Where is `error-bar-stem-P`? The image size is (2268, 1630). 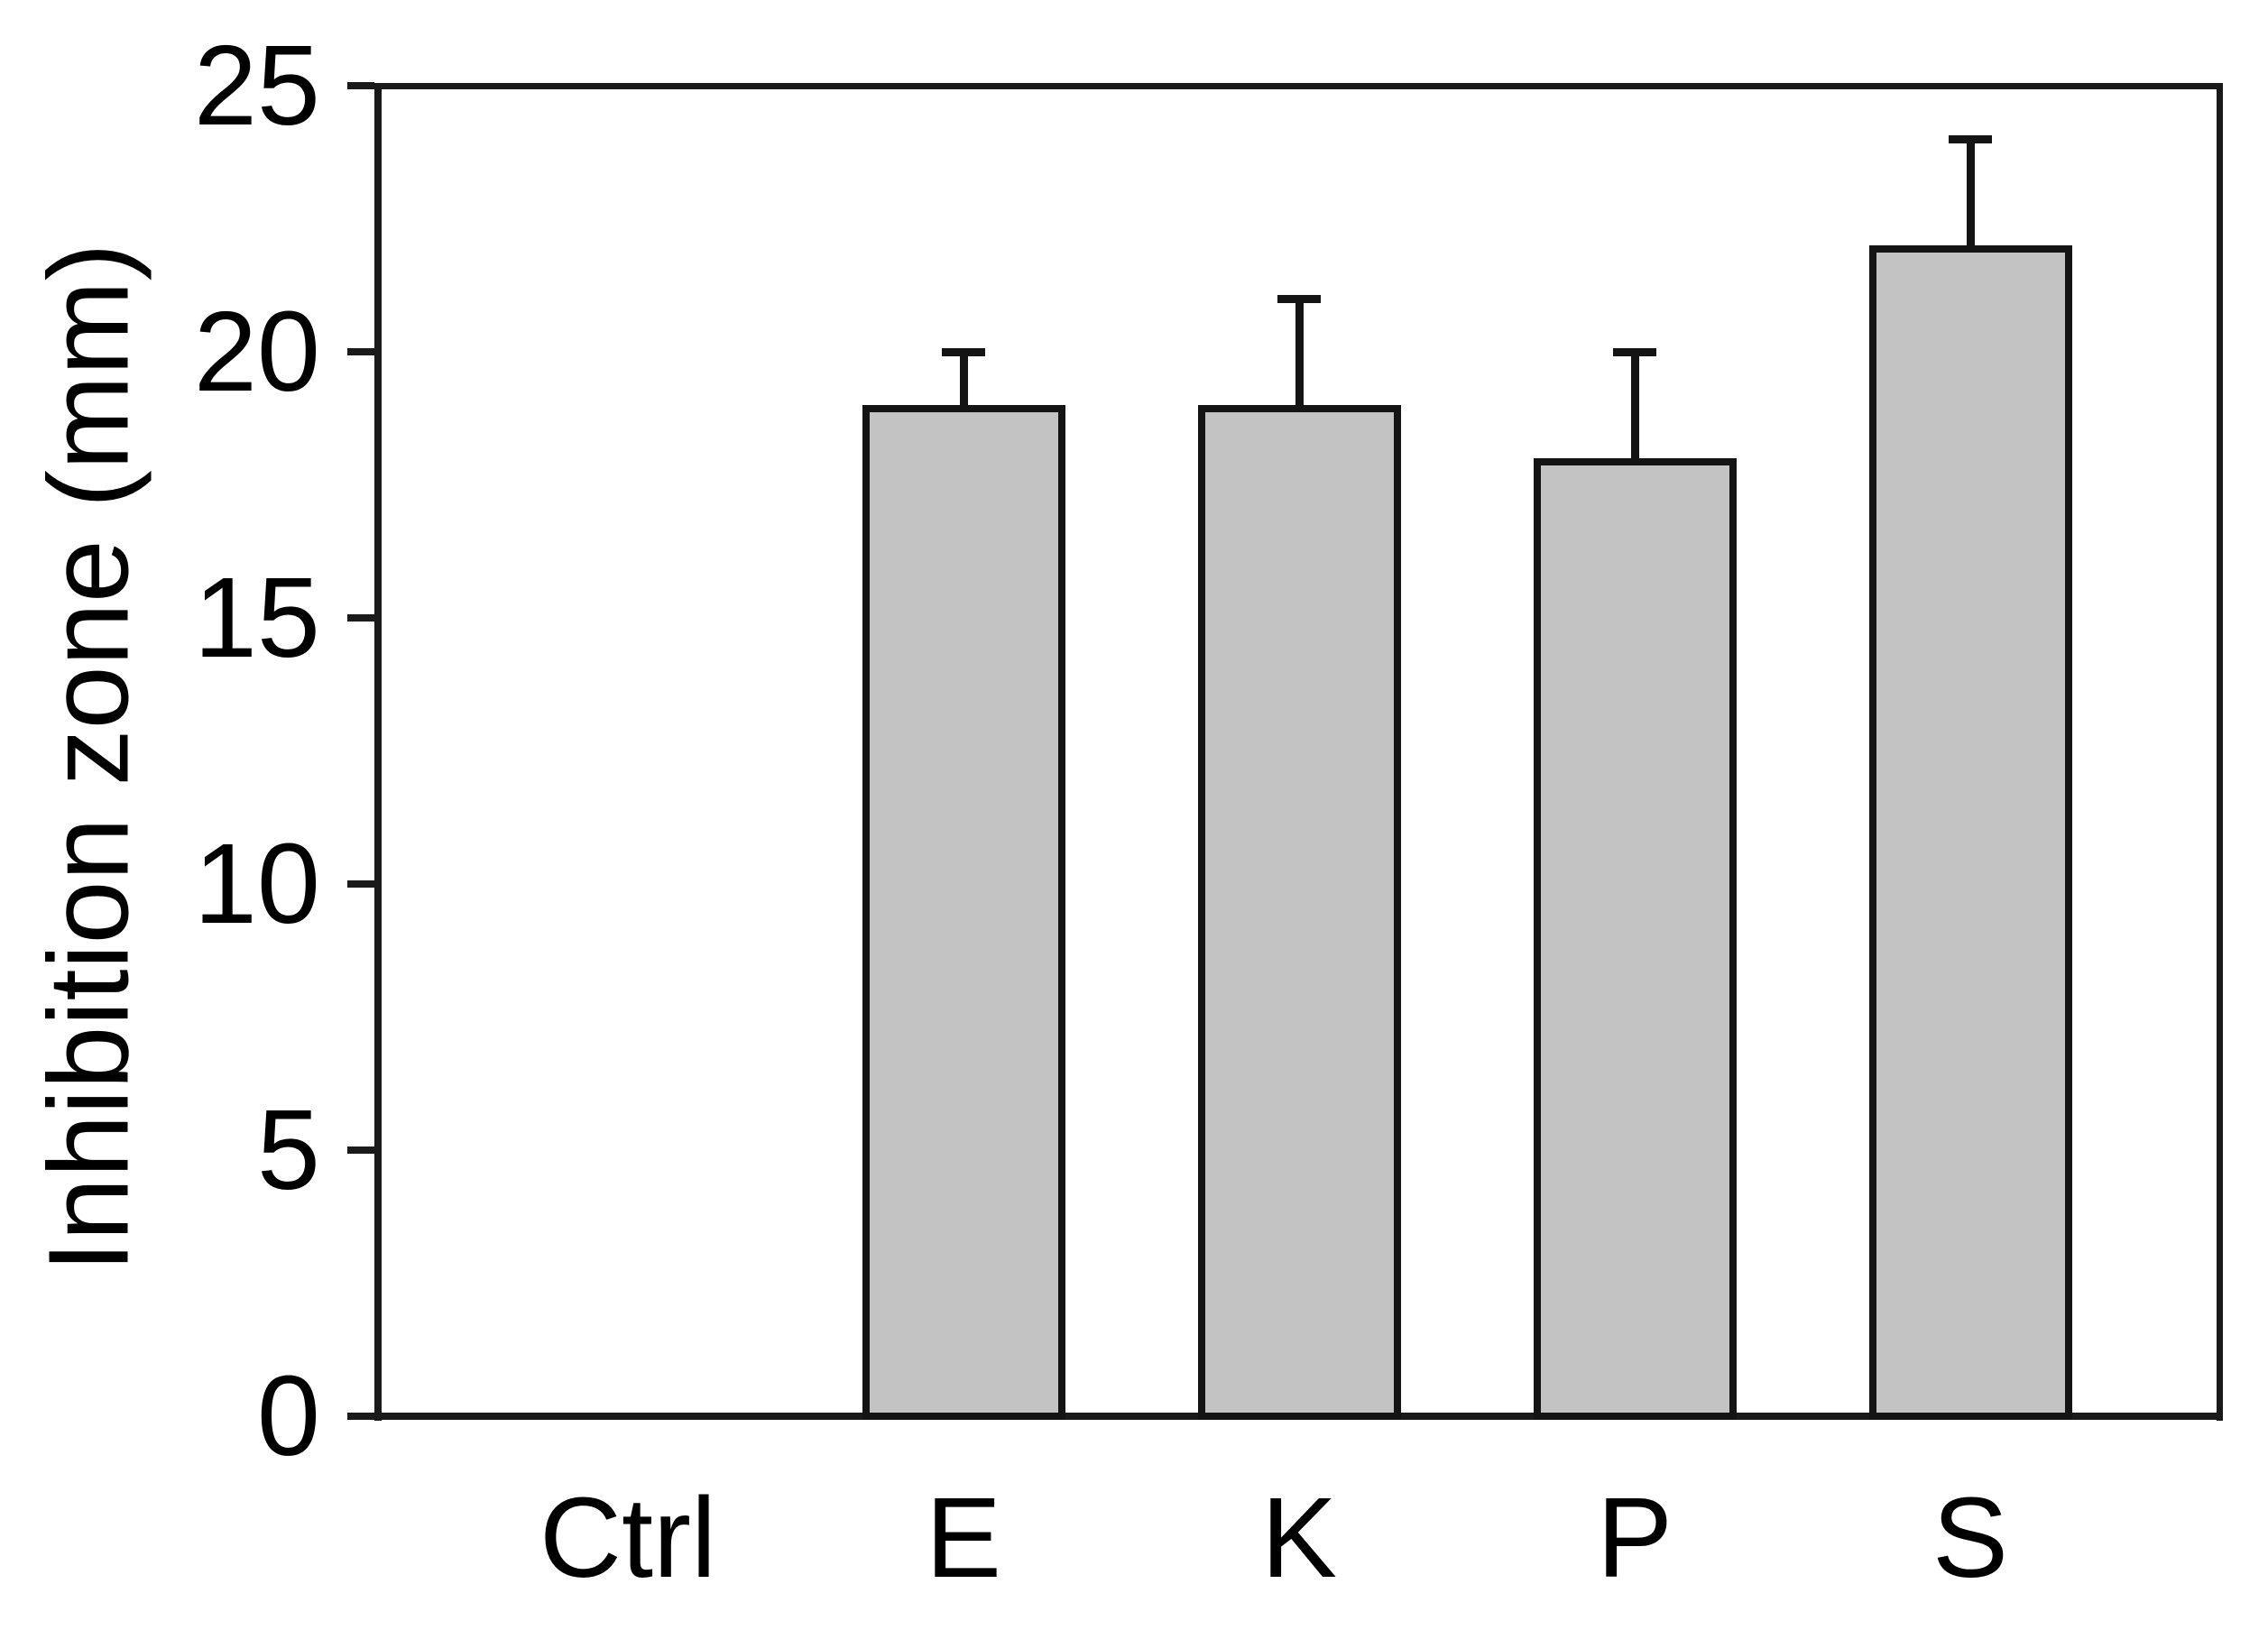
error-bar-stem-P is located at coordinates (1634, 405).